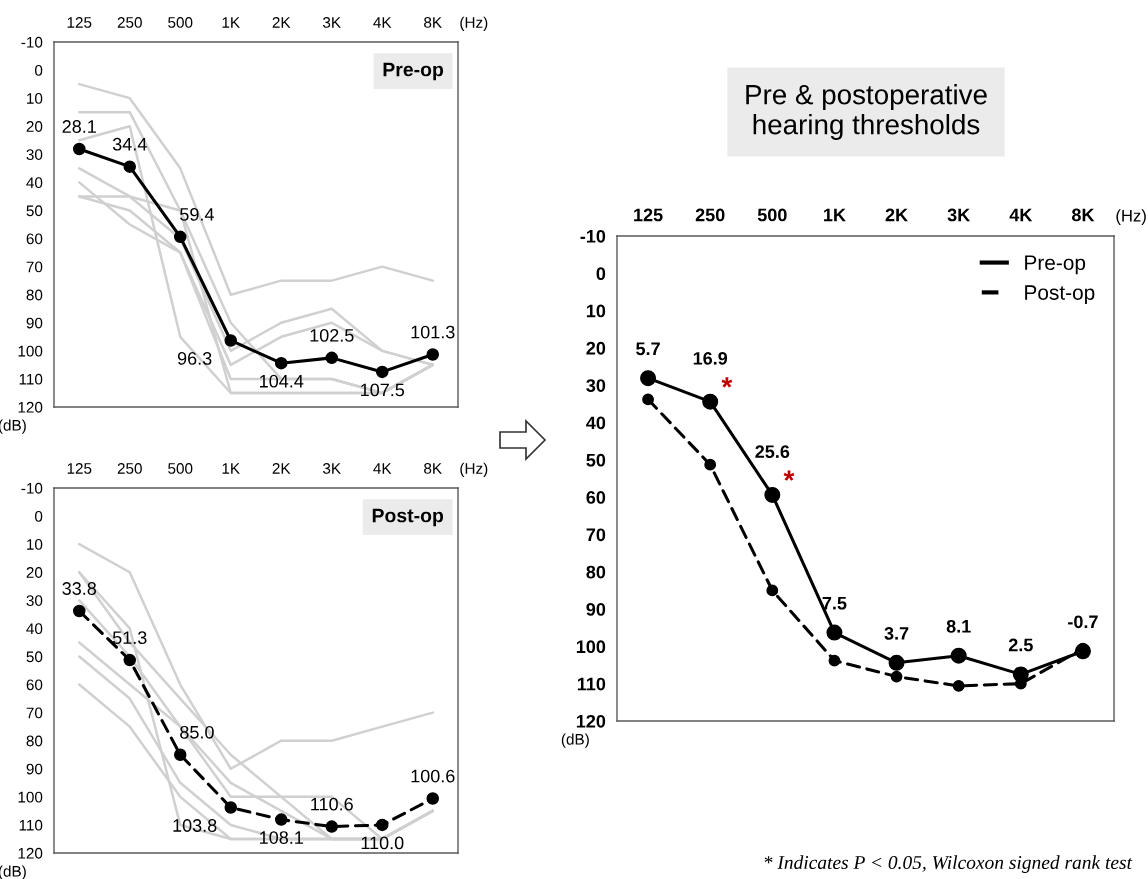 Image resolution: width=1148 pixels, height=879 pixels. I want to click on data-label: 101.3, so click(433, 332).